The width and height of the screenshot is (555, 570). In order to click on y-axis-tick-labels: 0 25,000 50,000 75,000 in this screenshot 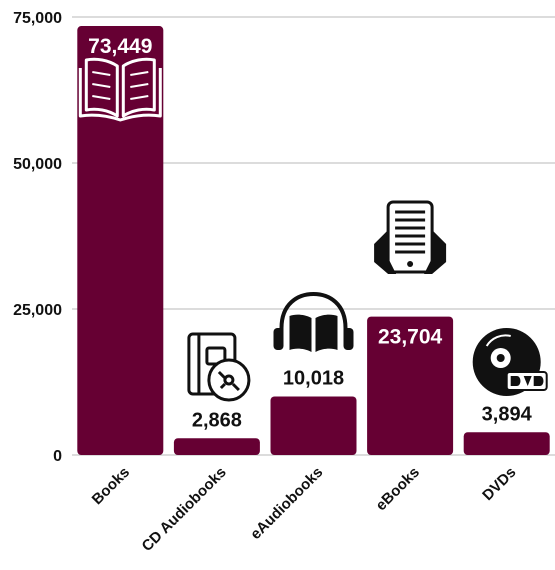, I will do `click(37, 237)`.